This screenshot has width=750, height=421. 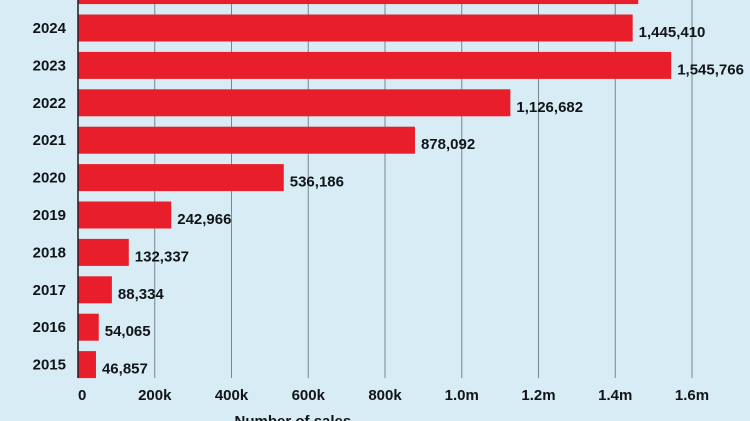 What do you see at coordinates (293, 417) in the screenshot?
I see `x-axis-title: Number of sales` at bounding box center [293, 417].